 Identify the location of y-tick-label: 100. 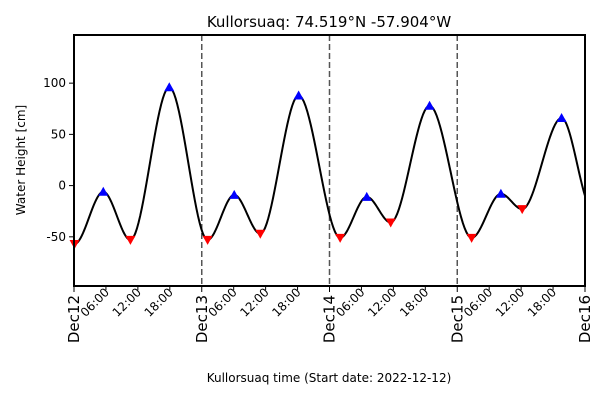
(54, 83).